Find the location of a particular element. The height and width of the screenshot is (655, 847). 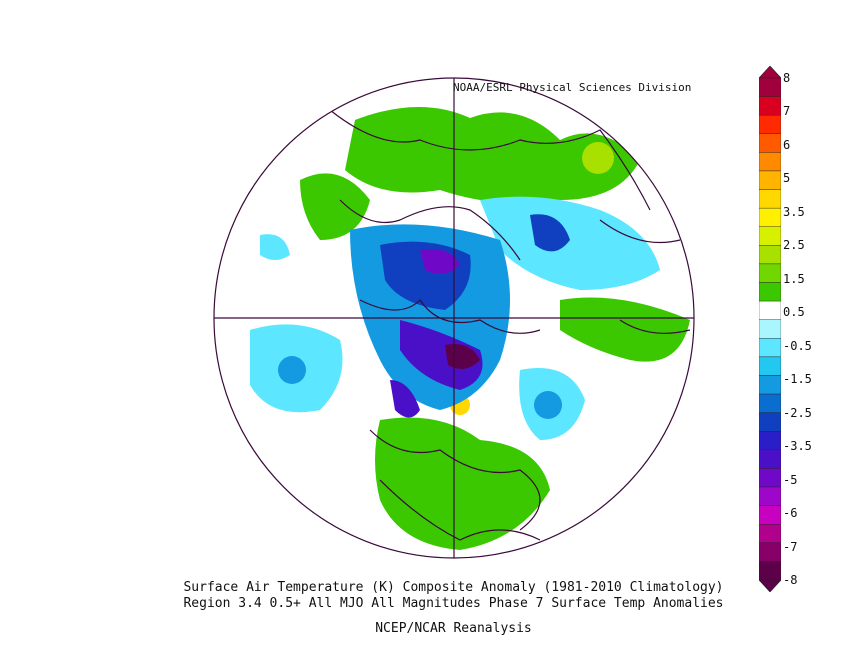

caption-source: NCEP/NCAR Reanalysis is located at coordinates (453, 628).